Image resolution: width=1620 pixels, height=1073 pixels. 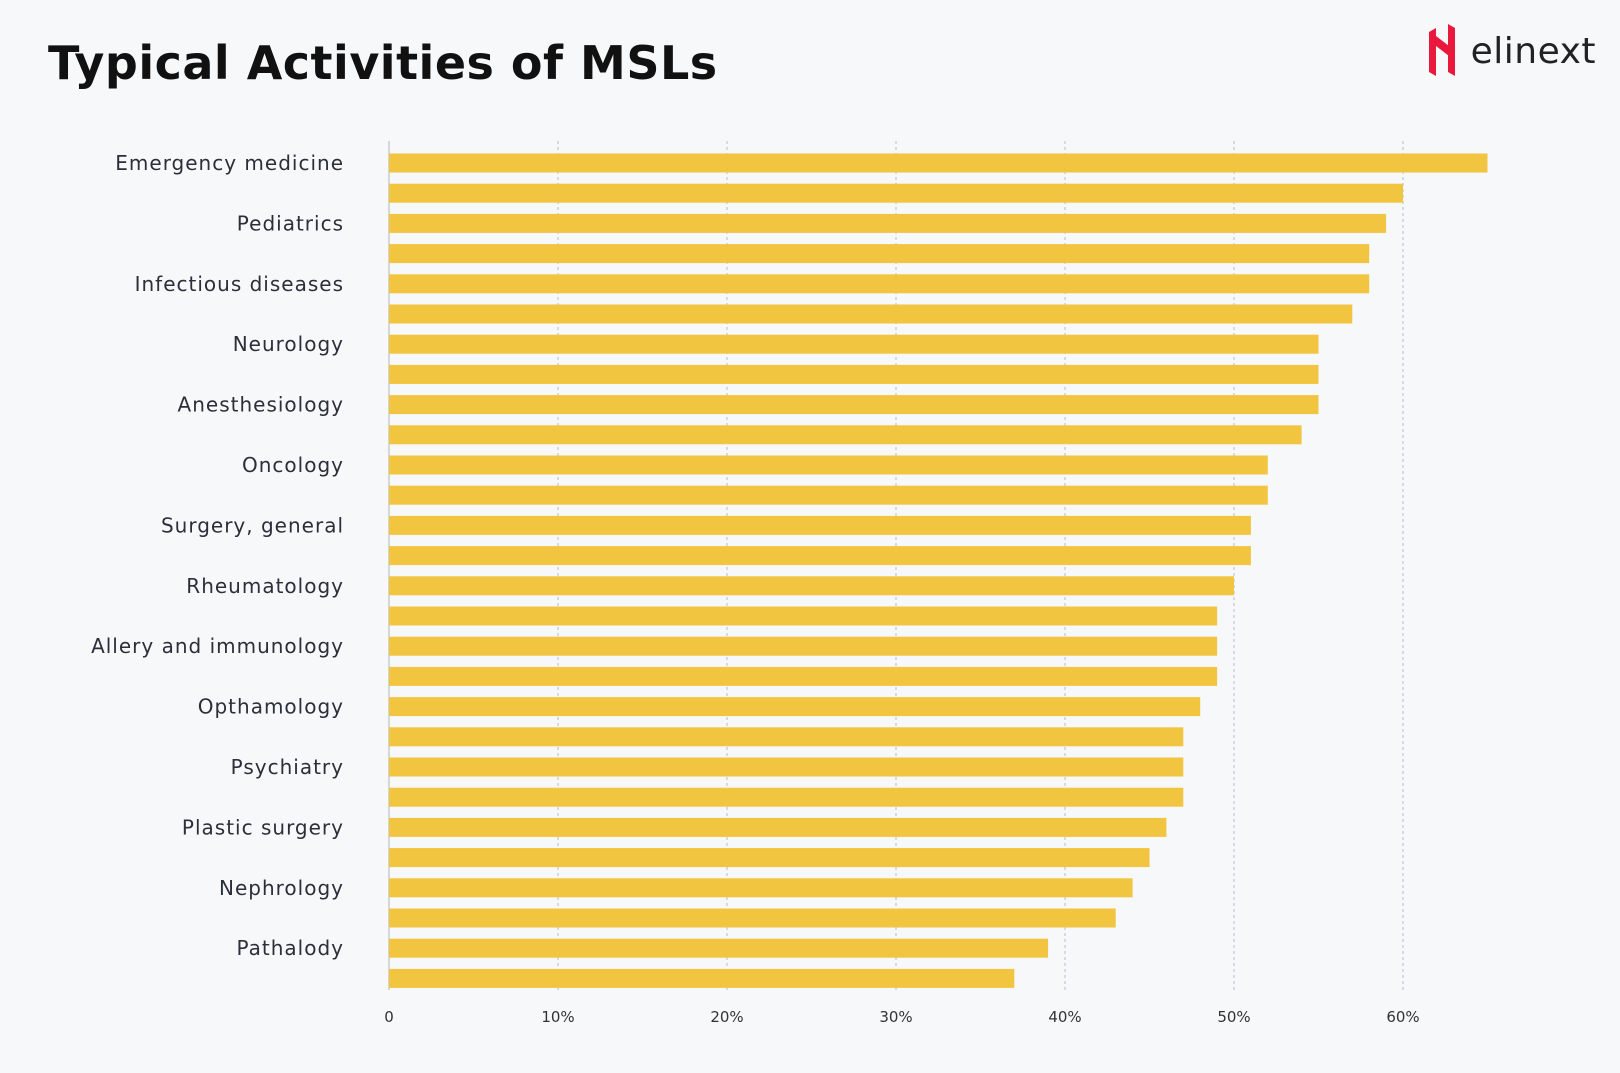 What do you see at coordinates (1233, 1017) in the screenshot?
I see `x-tick-label: 50%` at bounding box center [1233, 1017].